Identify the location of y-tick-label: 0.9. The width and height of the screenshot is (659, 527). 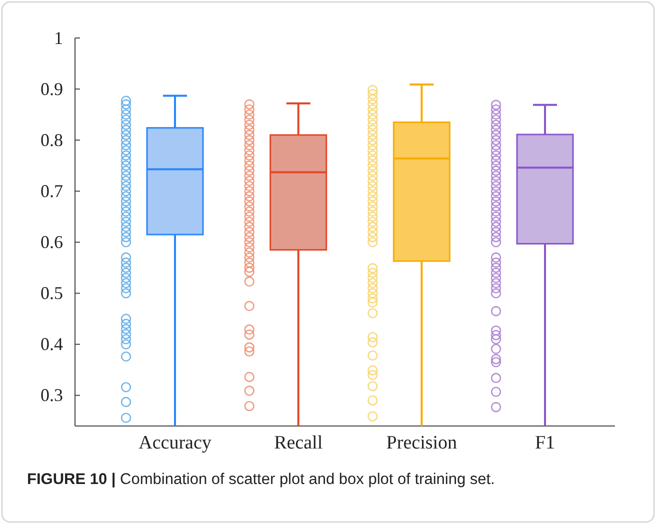
(51, 88).